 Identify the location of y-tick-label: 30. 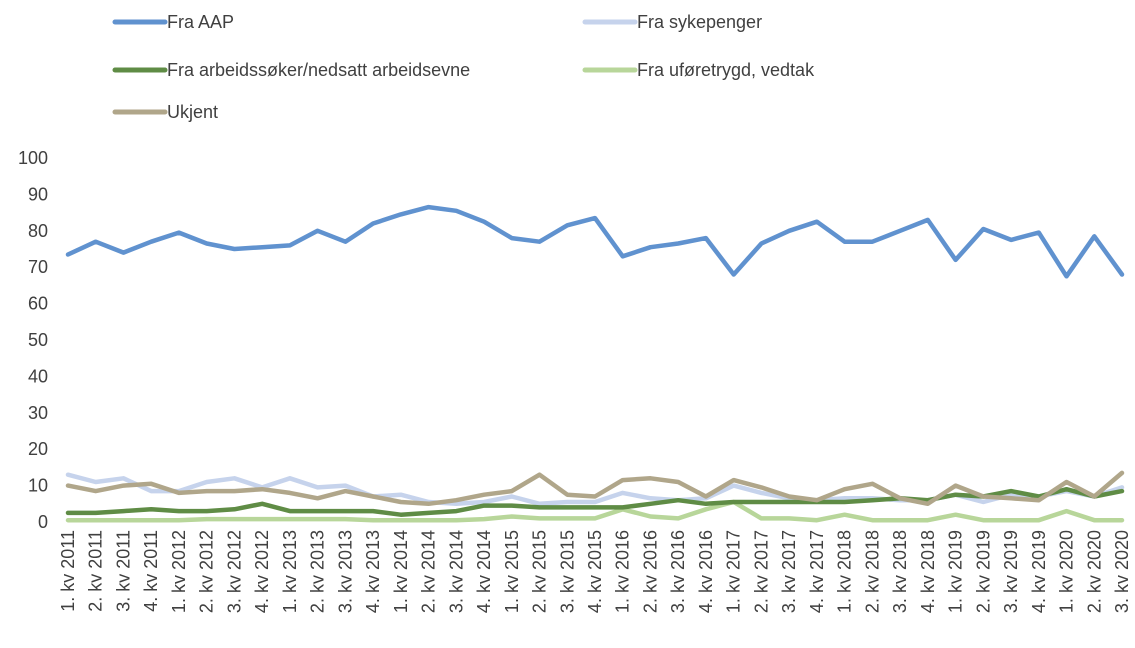
(38, 413).